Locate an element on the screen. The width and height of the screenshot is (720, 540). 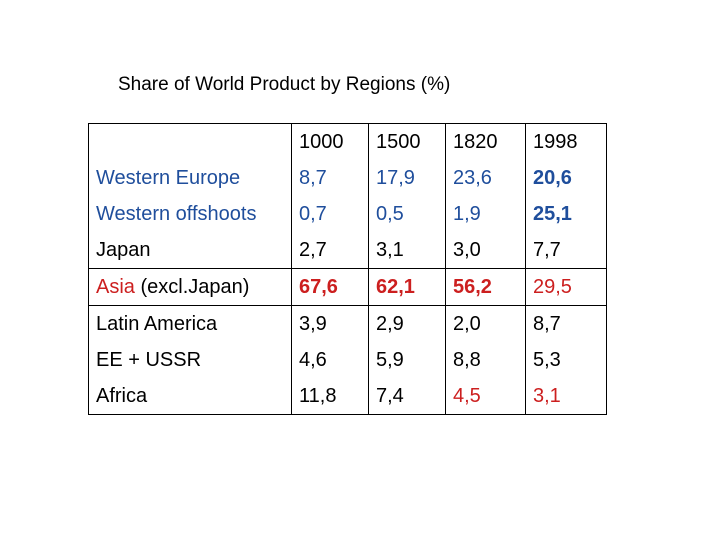
value-cell: 17,9 is located at coordinates (407, 178).